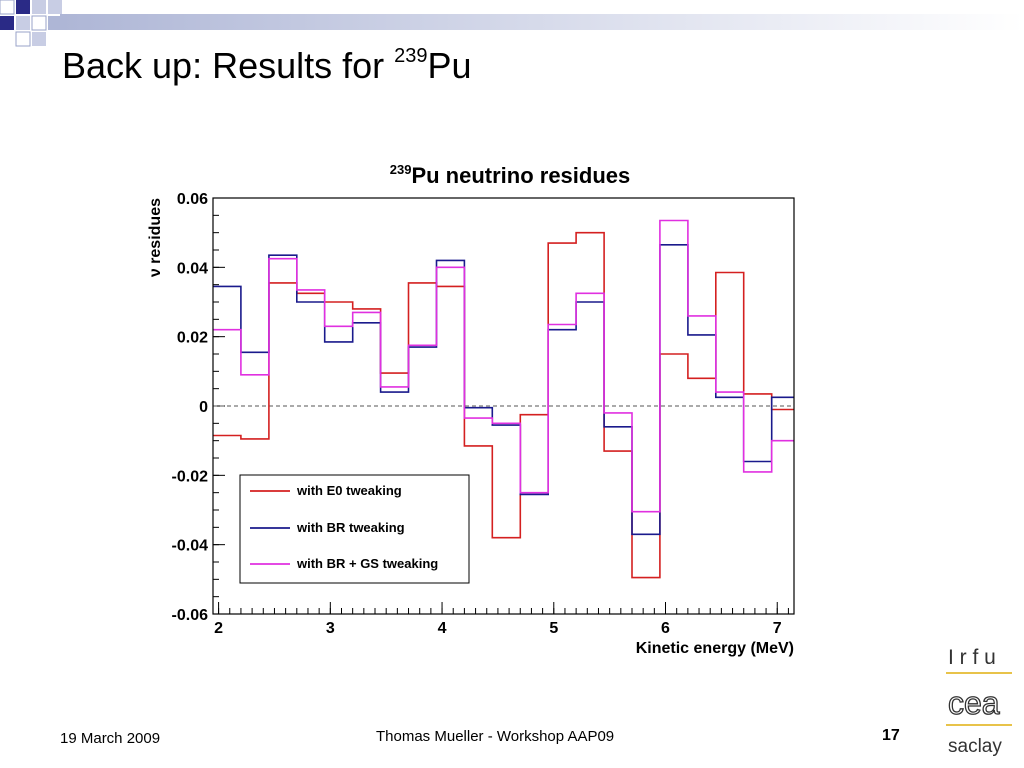 The width and height of the screenshot is (1024, 768). Describe the element at coordinates (495, 736) in the screenshot. I see `footer-author: Thomas Mueller - Workshop AAP09` at that location.